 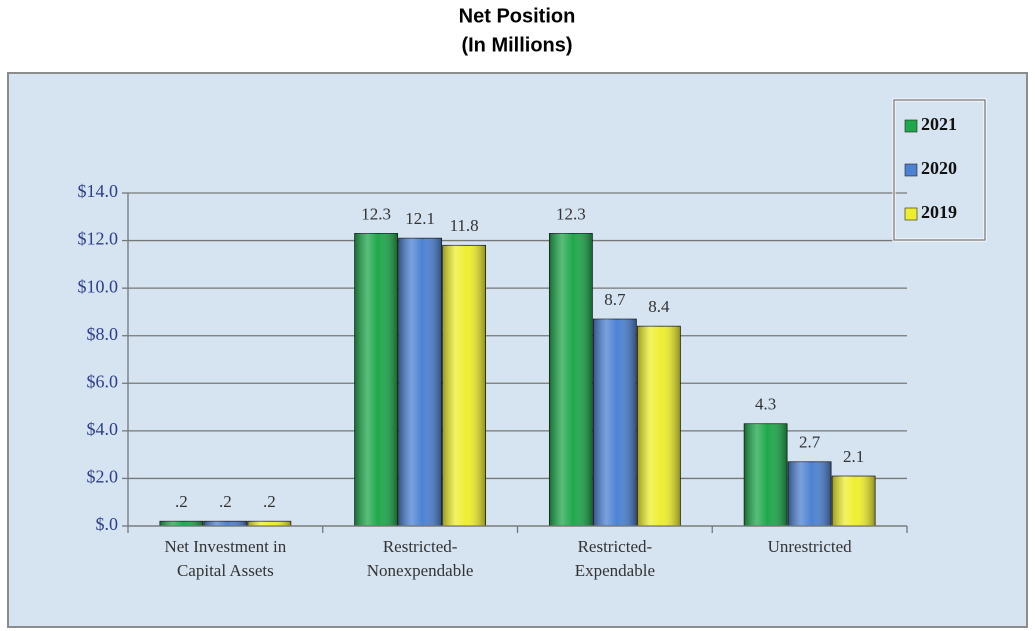 I want to click on y-tick-label: $2.0, so click(x=103, y=477).